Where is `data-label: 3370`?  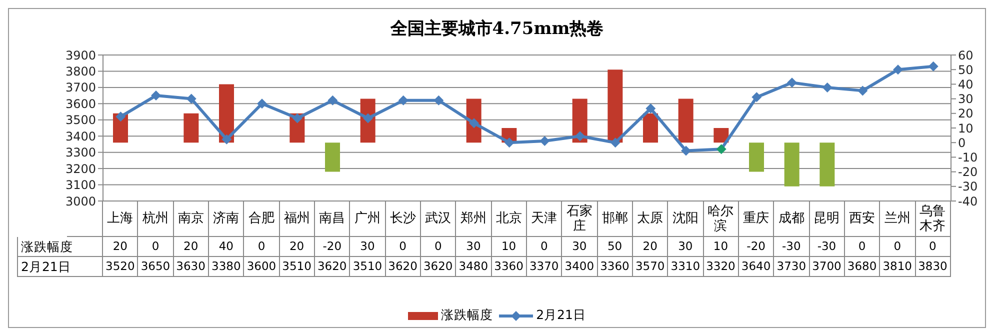 data-label: 3370 is located at coordinates (544, 267).